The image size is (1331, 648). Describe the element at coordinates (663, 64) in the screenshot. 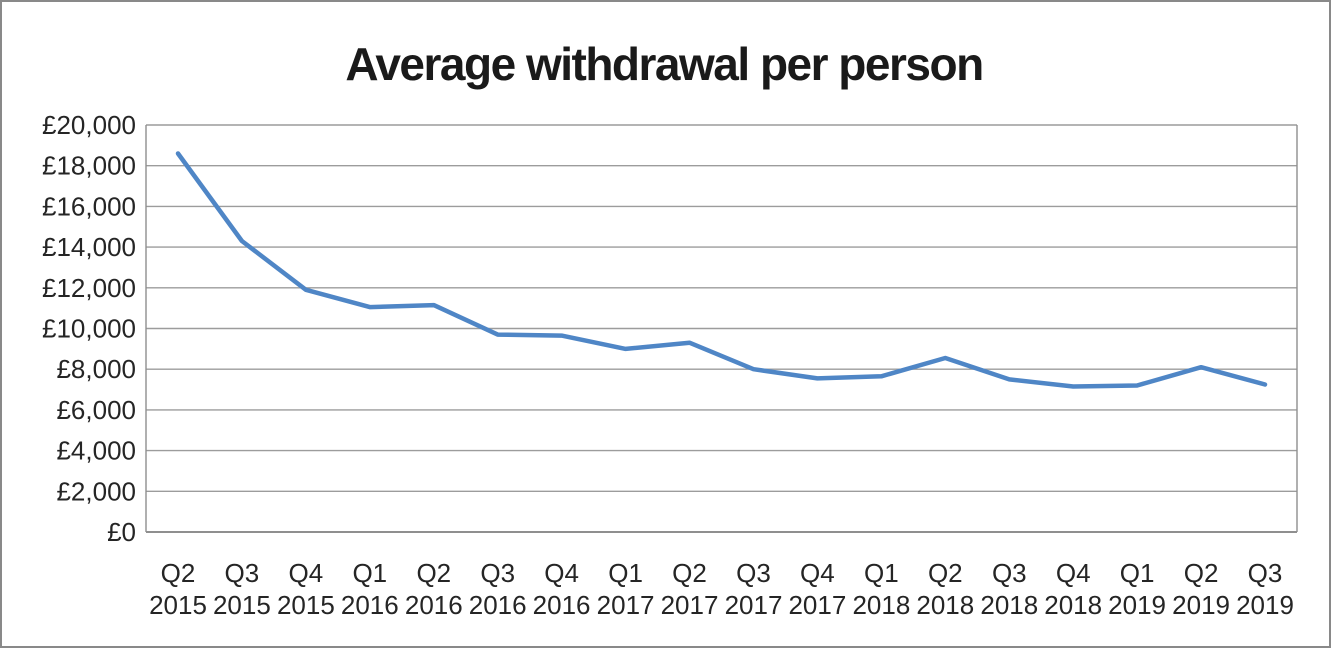

I see `chart-title: Average withdrawal per person` at that location.